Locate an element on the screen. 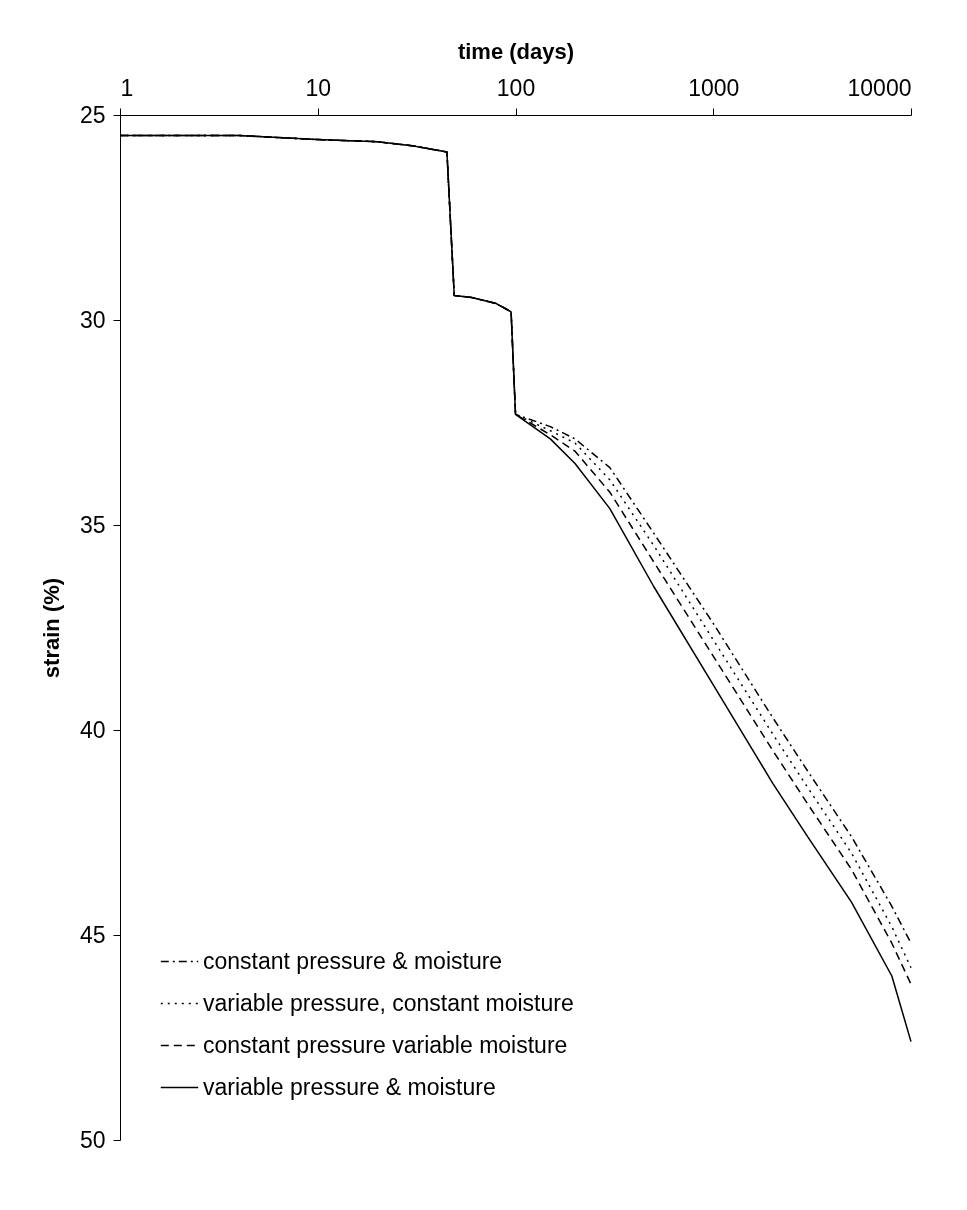 This screenshot has width=967, height=1210. x-tick-label: 10 is located at coordinates (318, 87).